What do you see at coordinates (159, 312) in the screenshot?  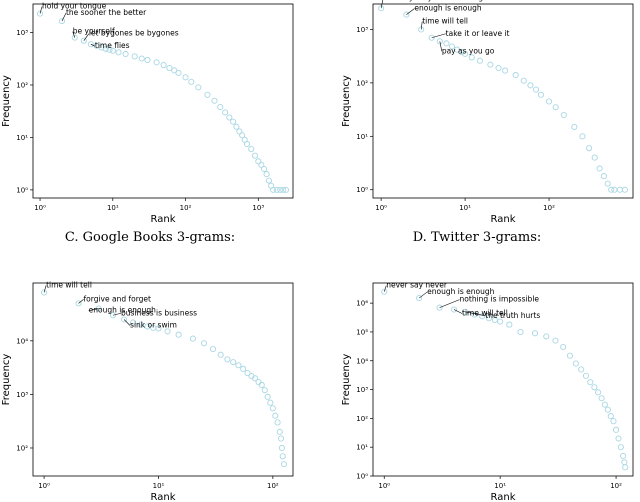 I see `annotation-label: business is business` at bounding box center [159, 312].